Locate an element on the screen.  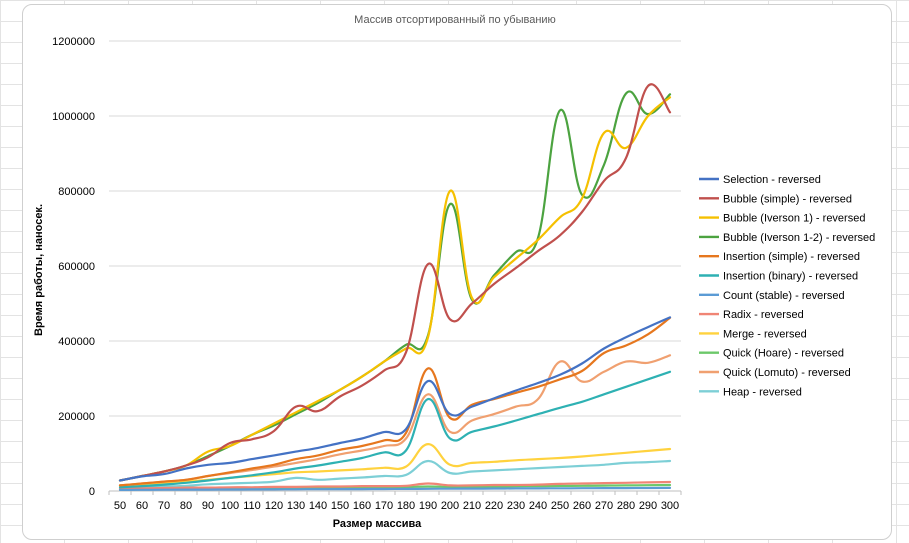
x-tick-label: 50 is located at coordinates (120, 506).